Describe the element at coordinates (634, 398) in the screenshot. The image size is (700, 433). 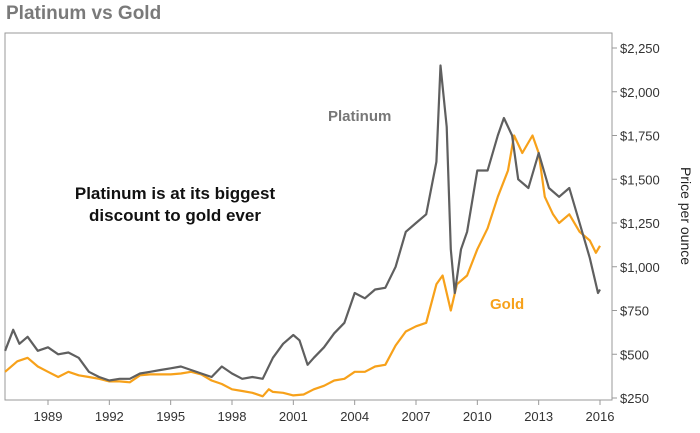
I see `y-tick-label: $250` at that location.